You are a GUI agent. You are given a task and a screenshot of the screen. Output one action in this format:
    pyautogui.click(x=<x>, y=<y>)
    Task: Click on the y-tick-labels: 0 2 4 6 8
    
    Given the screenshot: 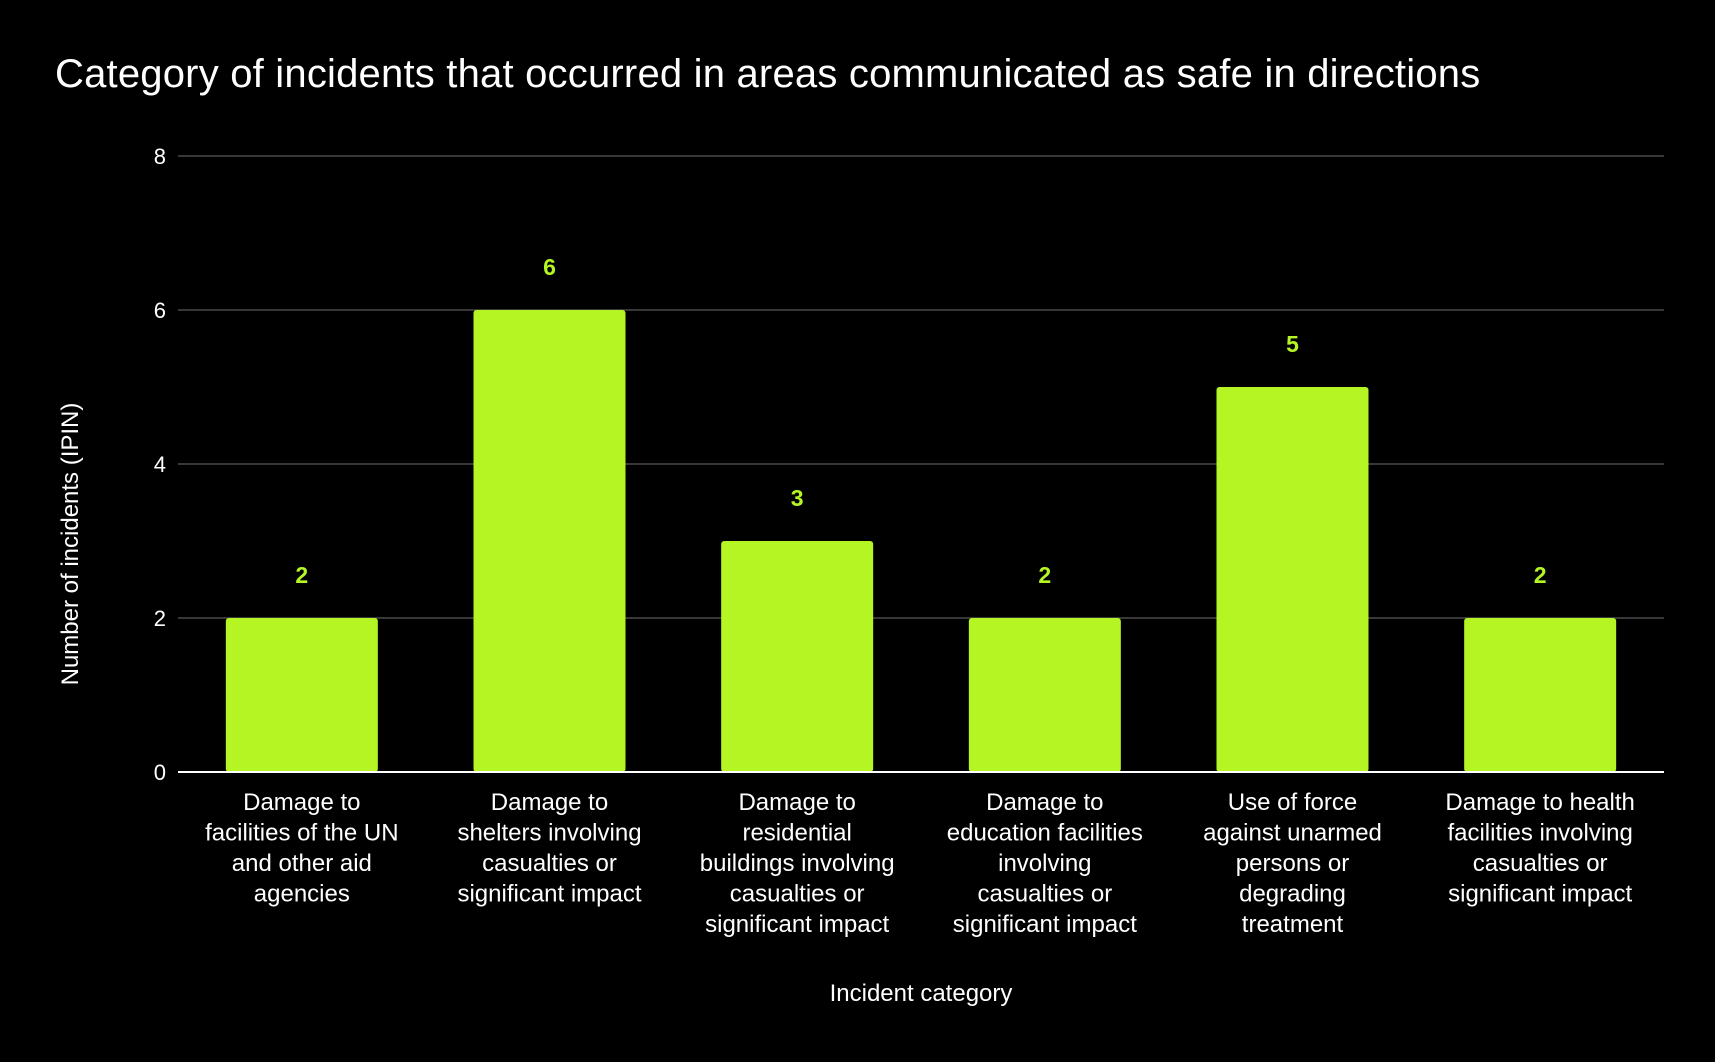 What is the action you would take?
    pyautogui.click(x=160, y=464)
    